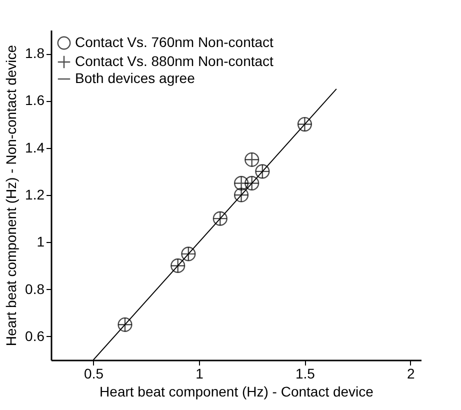 The height and width of the screenshot is (410, 461). Describe the element at coordinates (35, 336) in the screenshot. I see `y-tick-label: 0.6` at that location.